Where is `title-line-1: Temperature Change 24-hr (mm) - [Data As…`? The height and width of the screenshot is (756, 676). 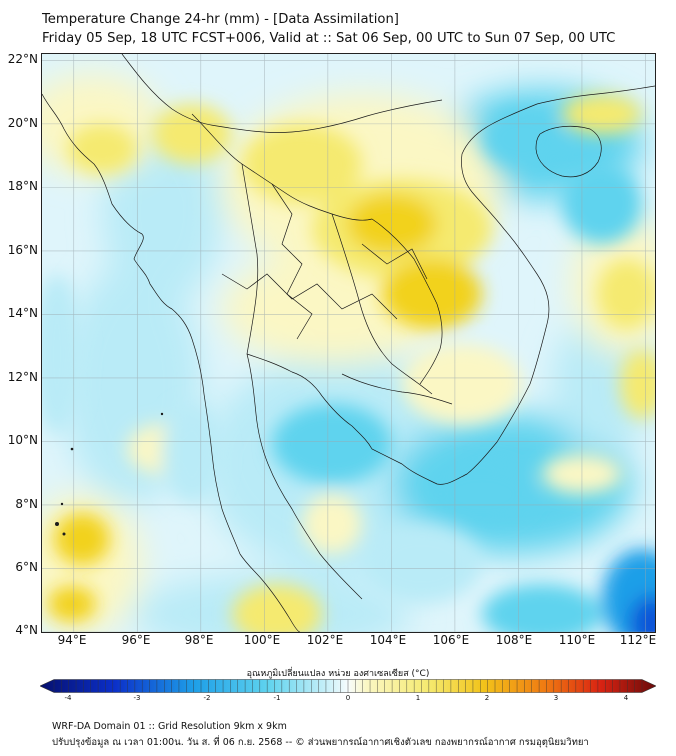
title-line-1: Temperature Change 24-hr (mm) - [Data As… is located at coordinates (220, 19).